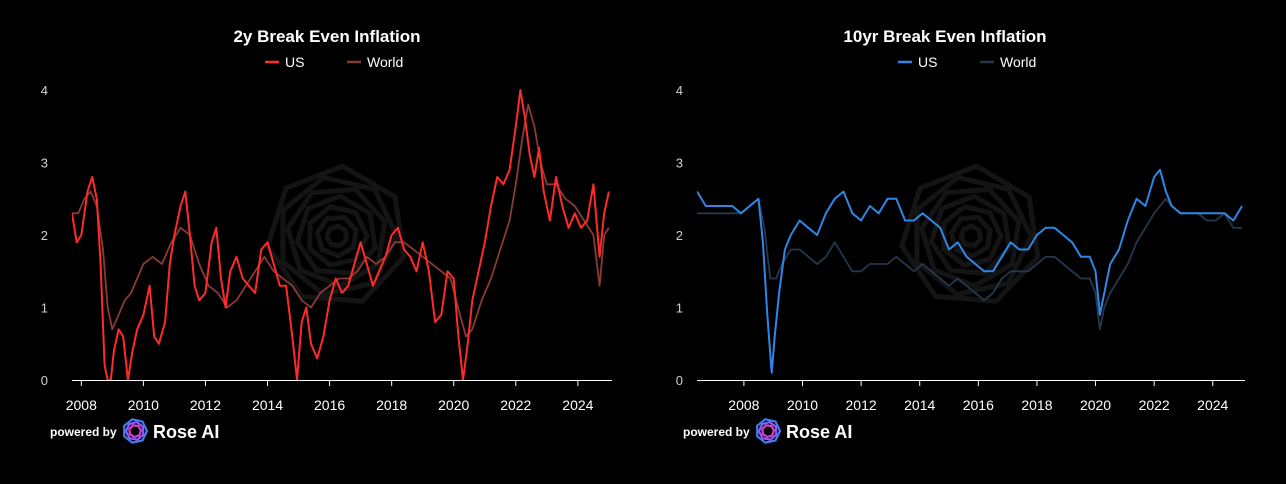 The height and width of the screenshot is (484, 1286). I want to click on chart-title: 10yr Break Even Inflation, so click(944, 36).